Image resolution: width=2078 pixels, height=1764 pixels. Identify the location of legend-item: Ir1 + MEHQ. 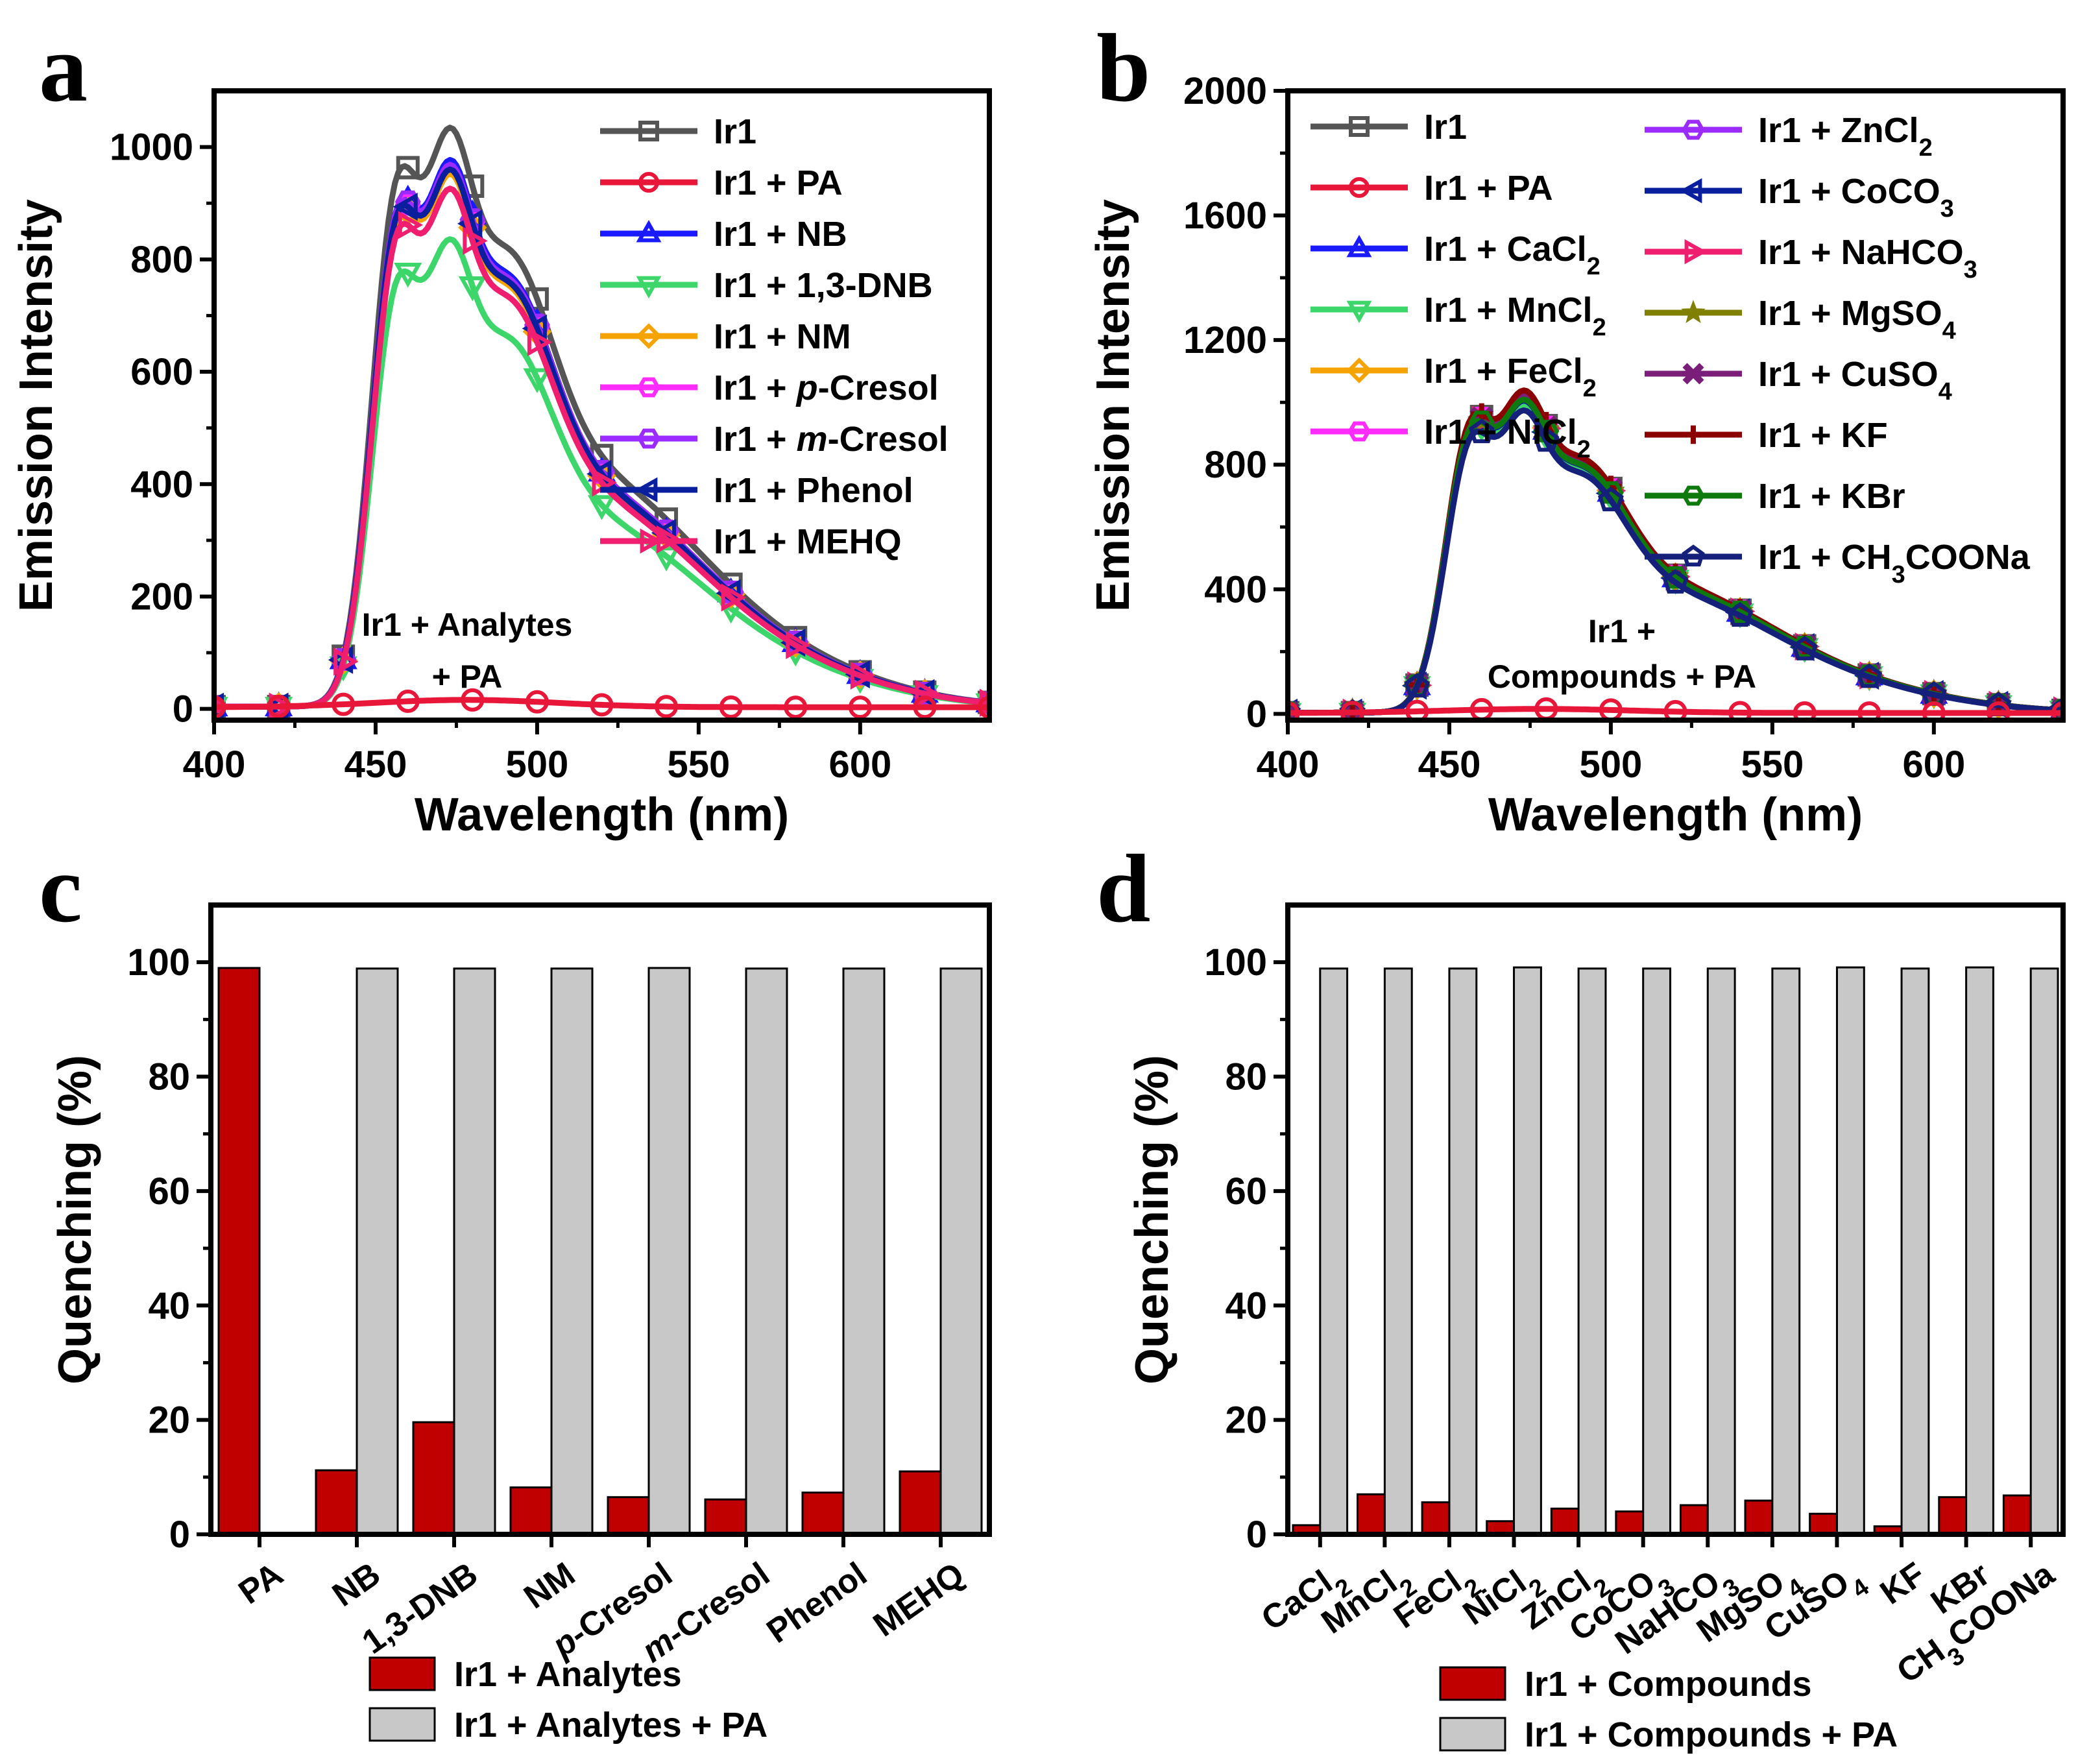
(751, 541).